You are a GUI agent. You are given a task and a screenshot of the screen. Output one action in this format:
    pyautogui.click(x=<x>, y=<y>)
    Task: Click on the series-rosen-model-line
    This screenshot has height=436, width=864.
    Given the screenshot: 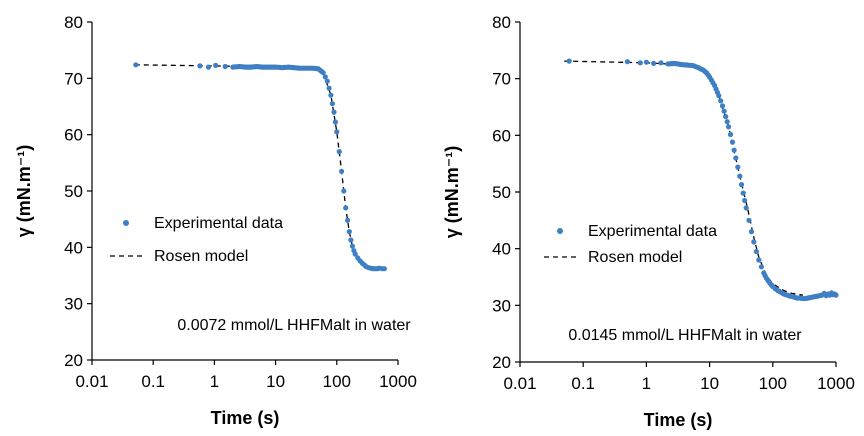 What is the action you would take?
    pyautogui.click(x=259, y=167)
    